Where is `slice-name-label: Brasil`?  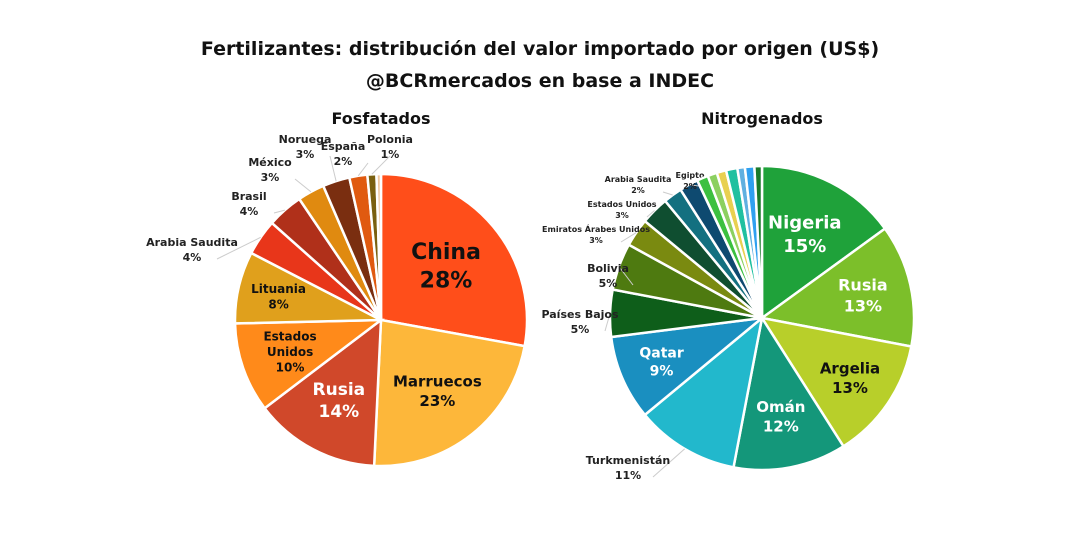
slice-name-label: Brasil is located at coordinates (248, 196).